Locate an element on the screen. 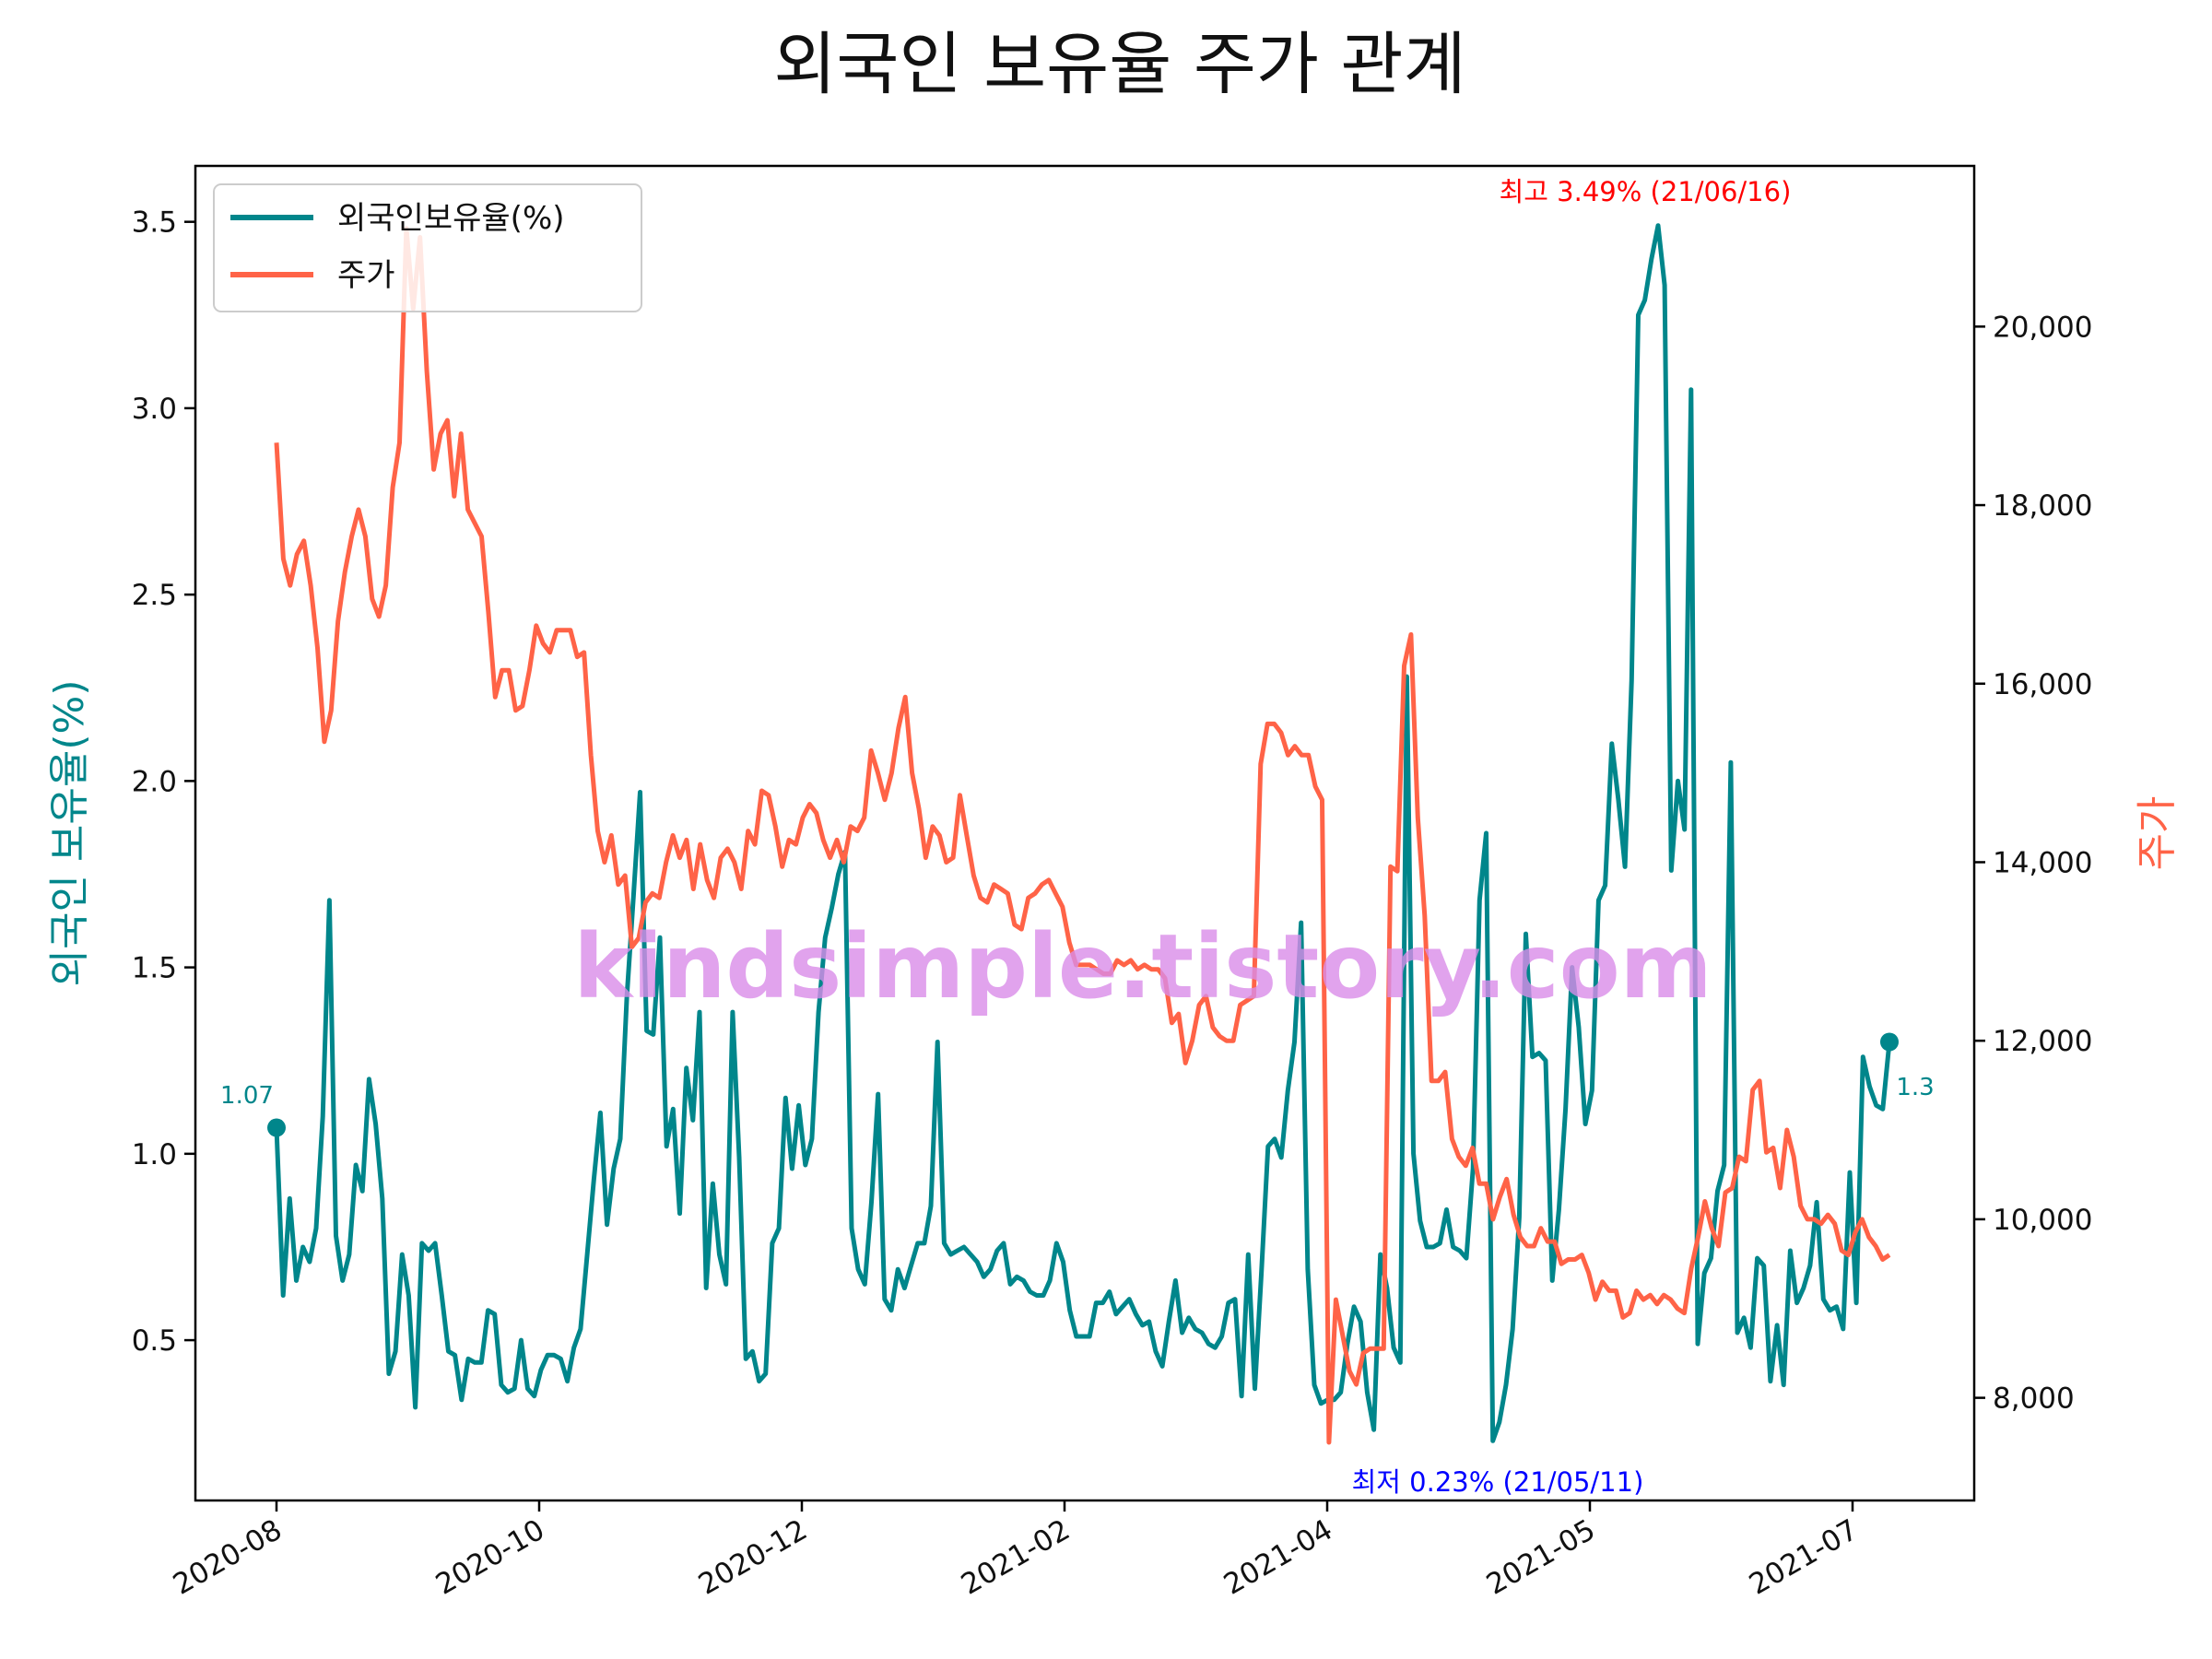 The height and width of the screenshot is (1659, 2212). legend-label-foreign: 외국인보유율(%) is located at coordinates (451, 218).